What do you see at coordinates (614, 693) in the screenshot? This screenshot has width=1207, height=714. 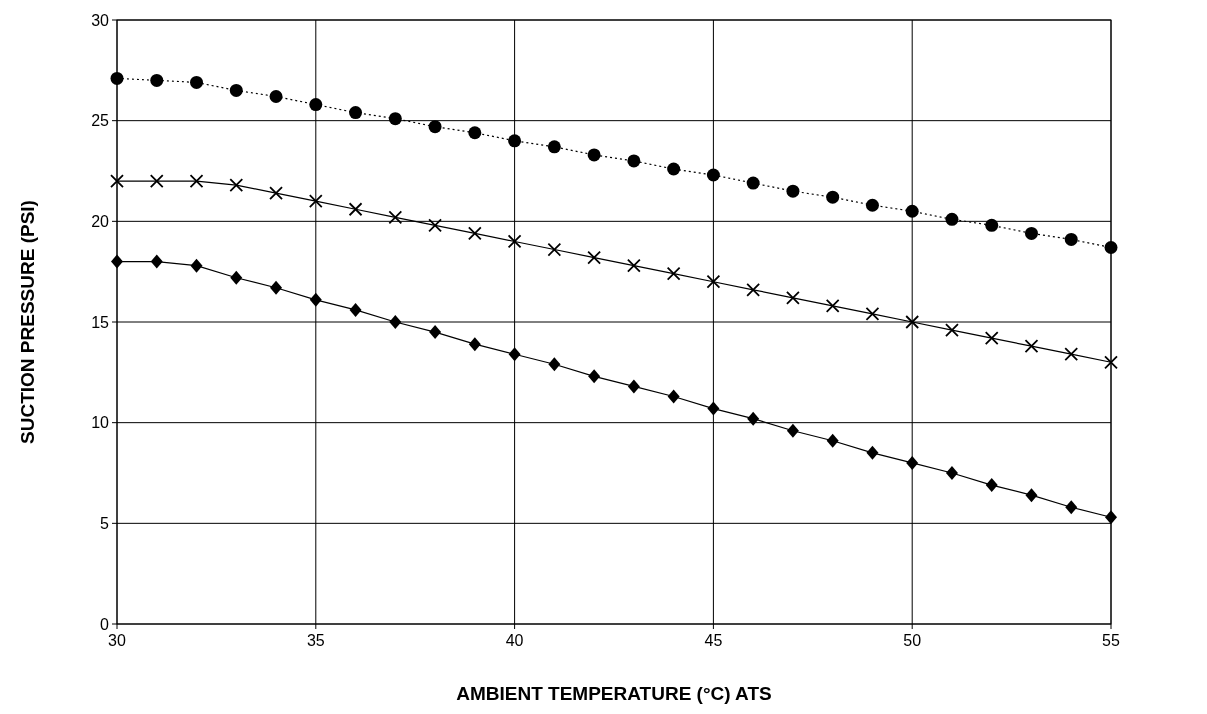 I see `x-axis-title: AMBIENT TEMPERATURE (°C) ATS` at bounding box center [614, 693].